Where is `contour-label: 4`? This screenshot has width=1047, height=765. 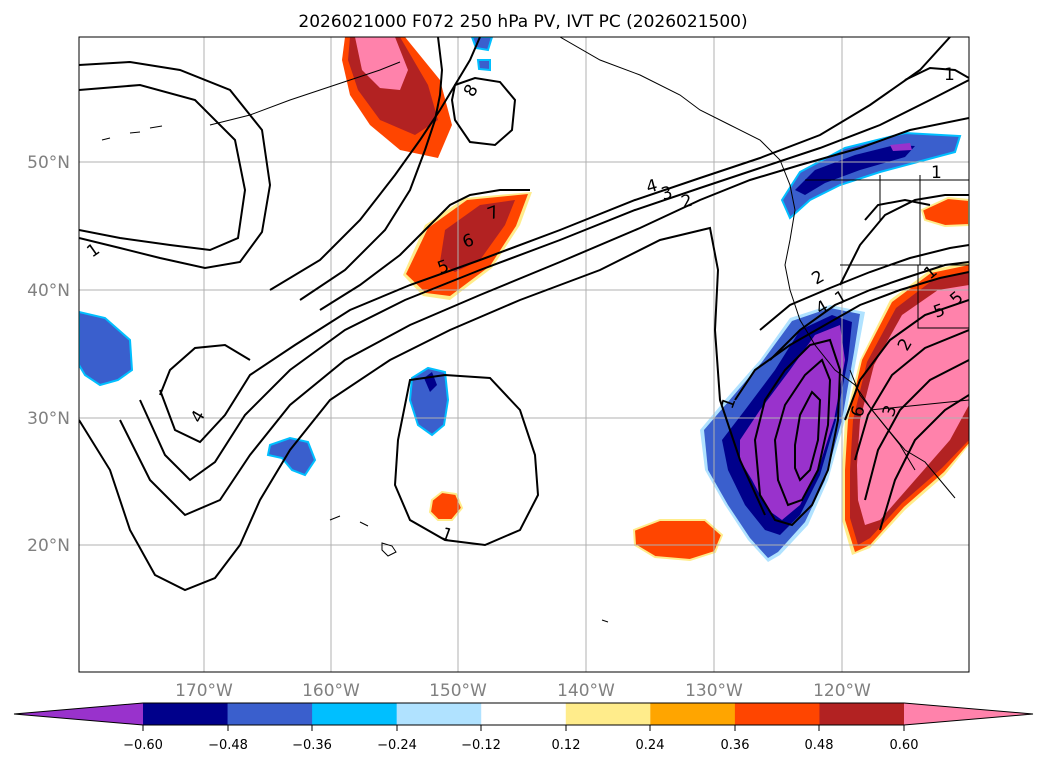
contour-label: 4 is located at coordinates (652, 187).